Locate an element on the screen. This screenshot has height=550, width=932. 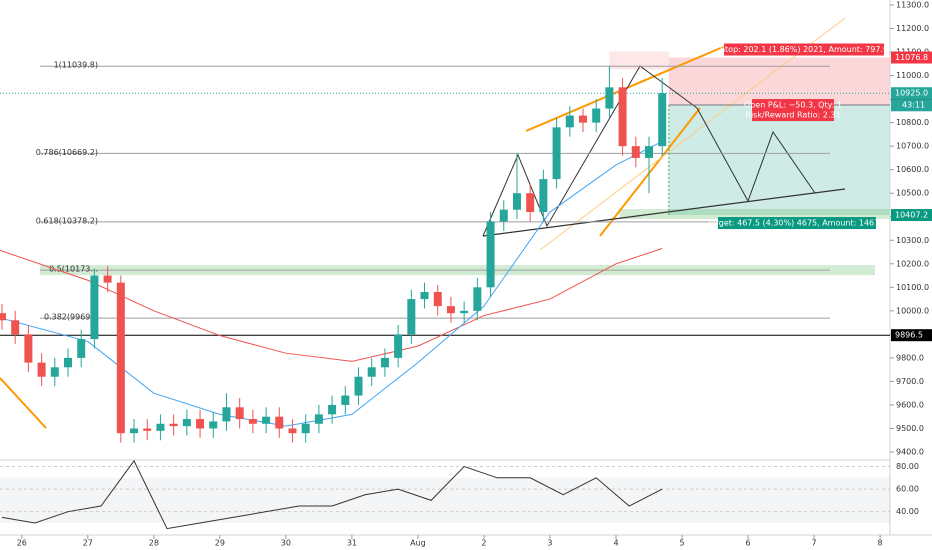
x-tick-label: 28 is located at coordinates (154, 543).